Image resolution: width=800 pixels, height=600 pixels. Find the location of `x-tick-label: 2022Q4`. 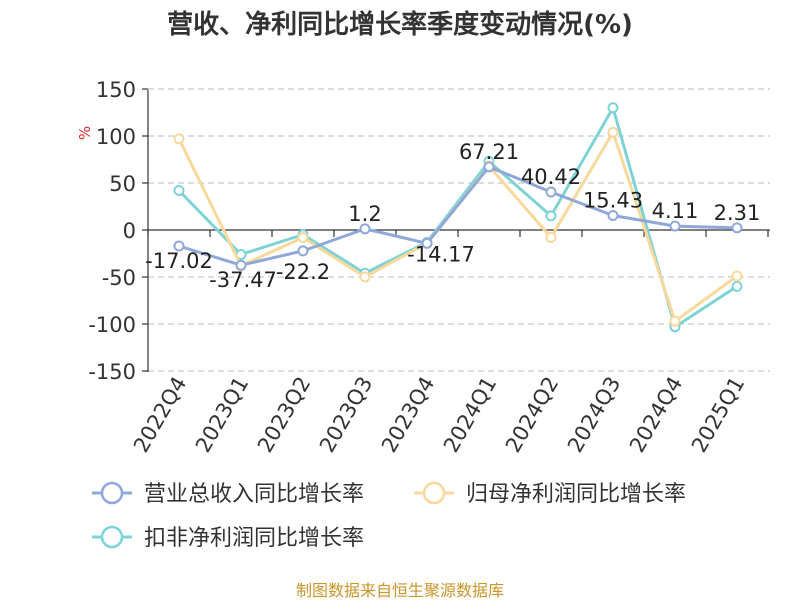

x-tick-label: 2022Q4 is located at coordinates (160, 415).